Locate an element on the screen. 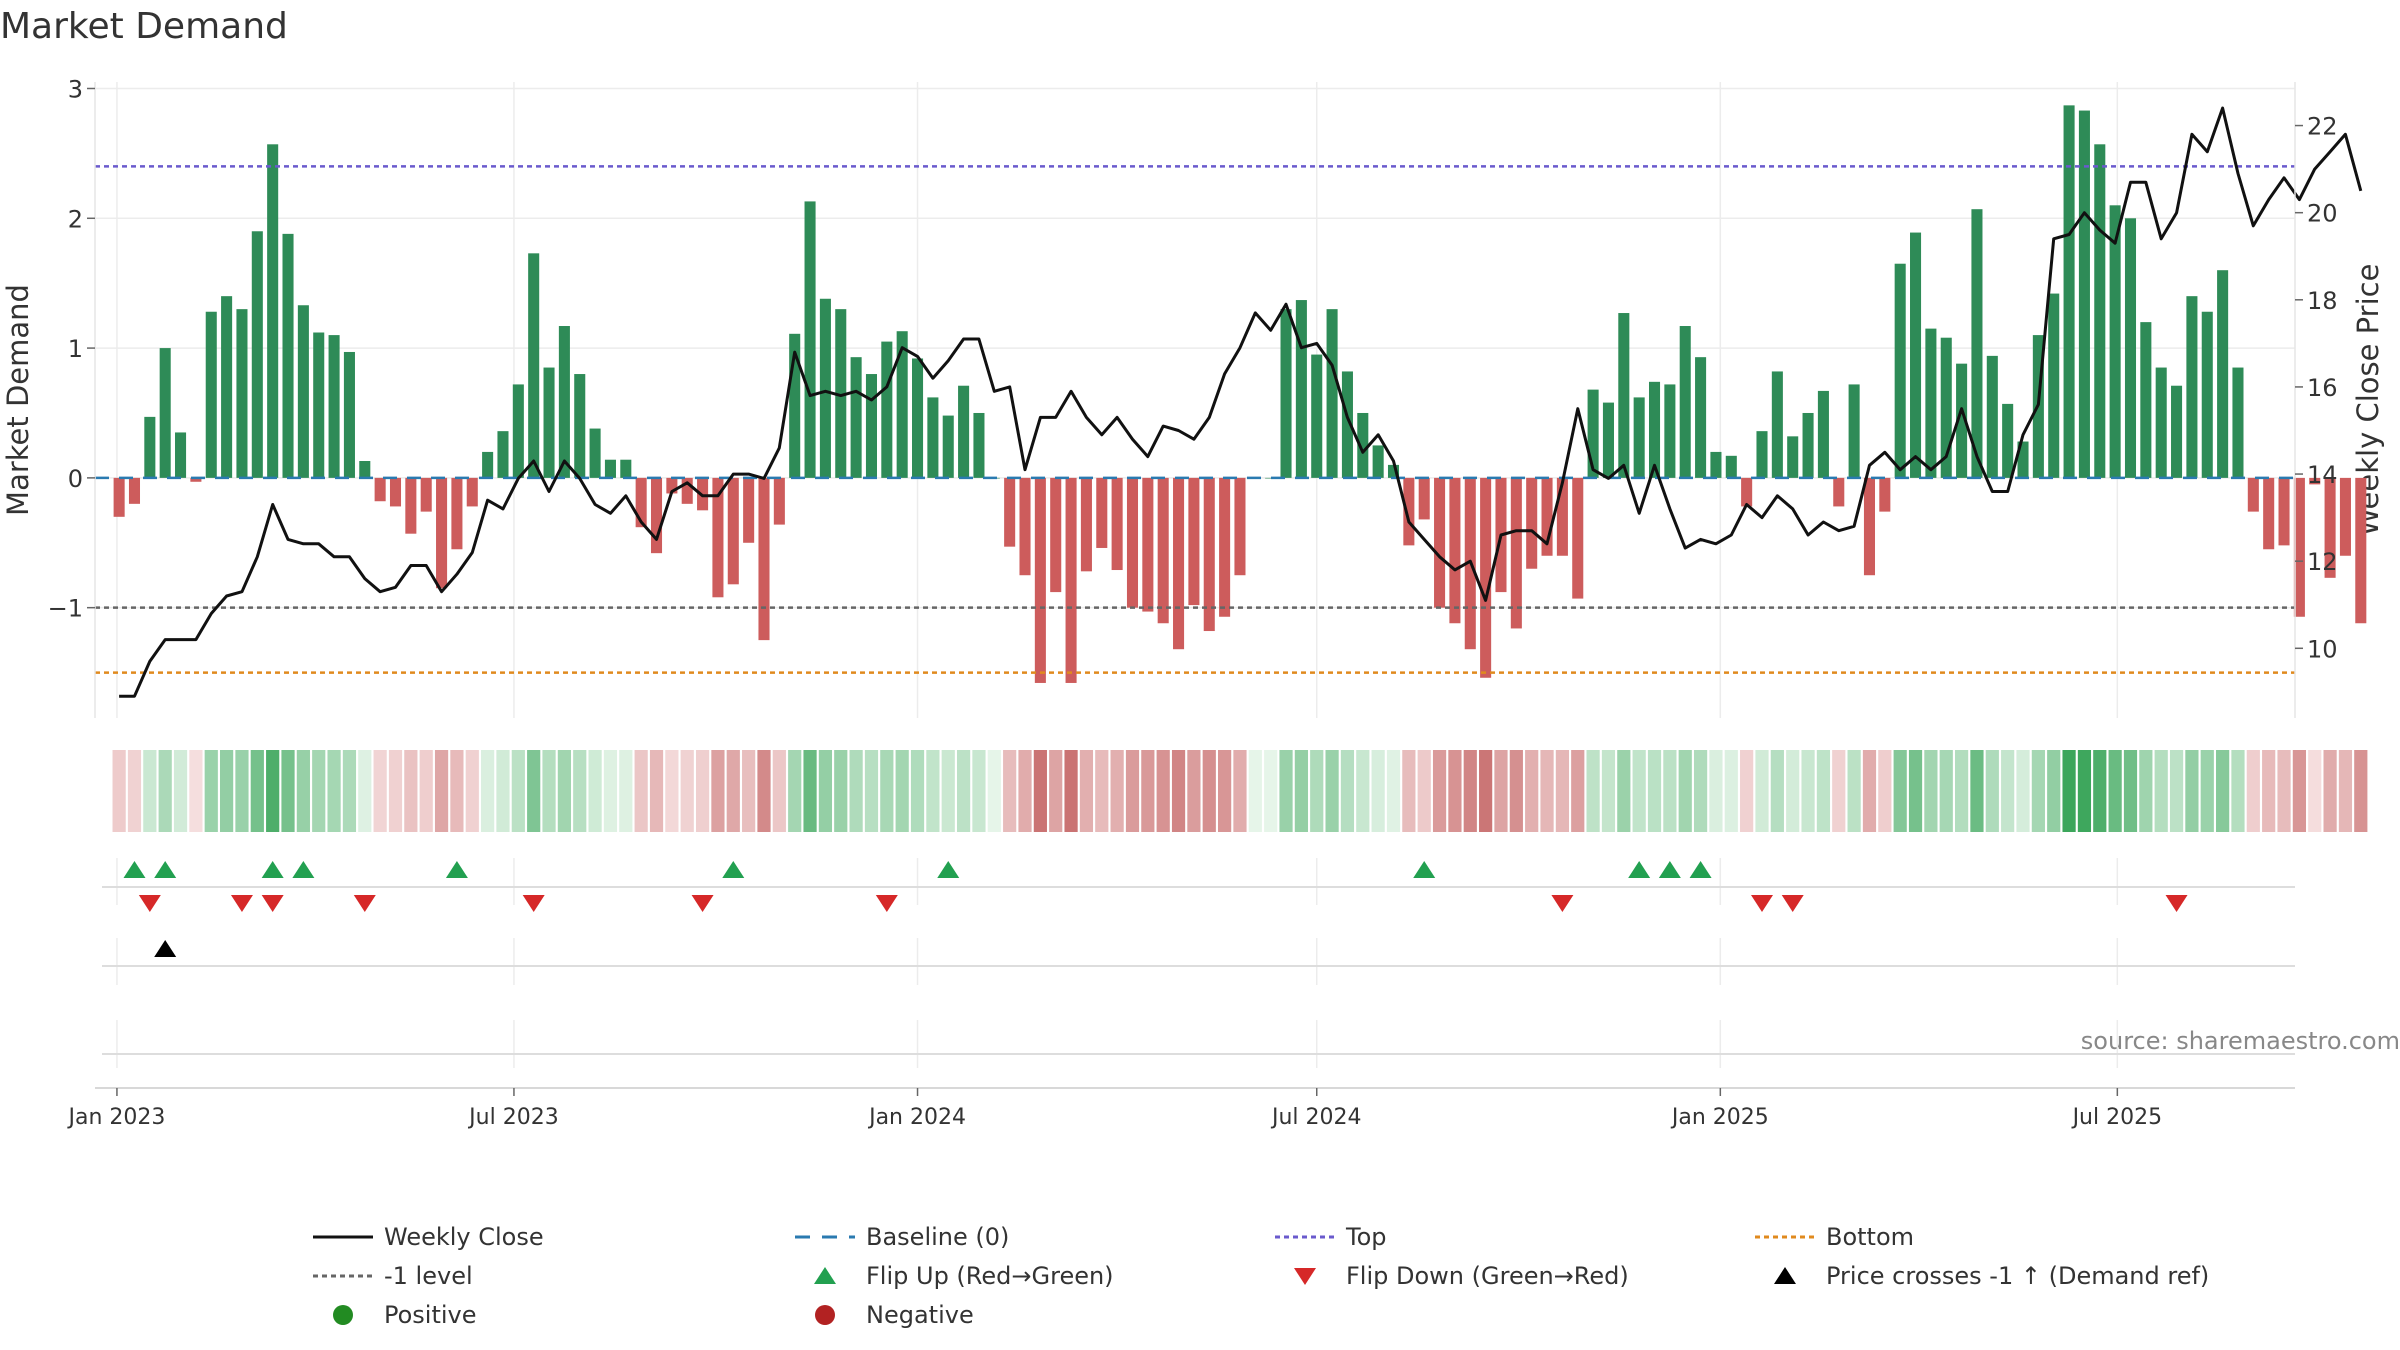 This screenshot has width=2400, height=1350. x-tick-label: Jan 2024 is located at coordinates (916, 1117).